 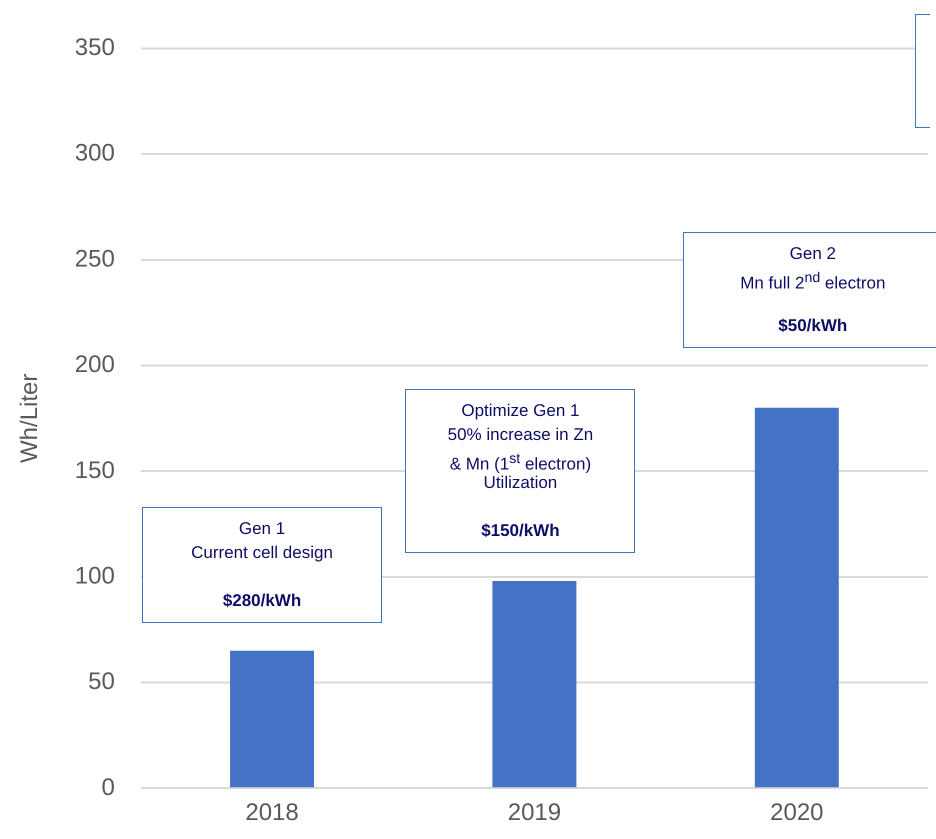 I want to click on y-tick-label: 100, so click(x=94, y=576).